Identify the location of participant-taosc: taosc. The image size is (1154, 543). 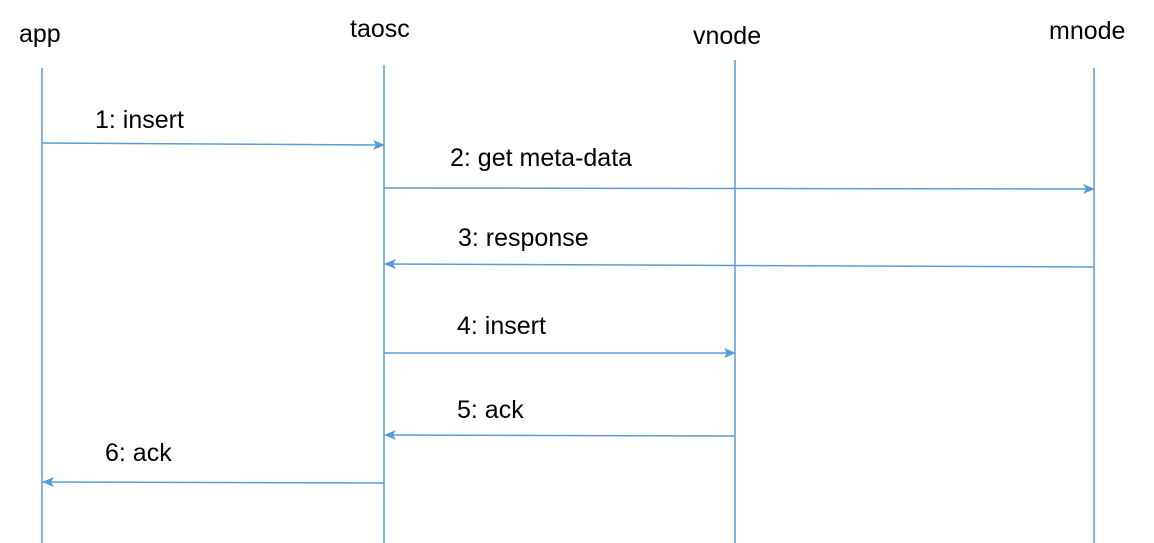
(380, 29).